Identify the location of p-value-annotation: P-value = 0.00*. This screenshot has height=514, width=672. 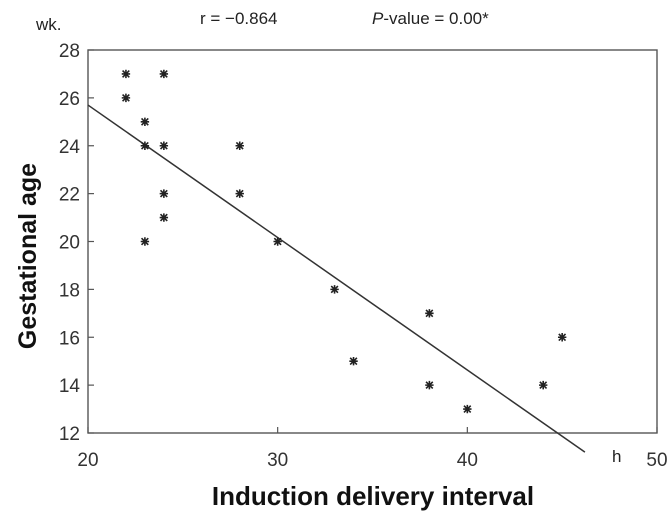
(430, 18).